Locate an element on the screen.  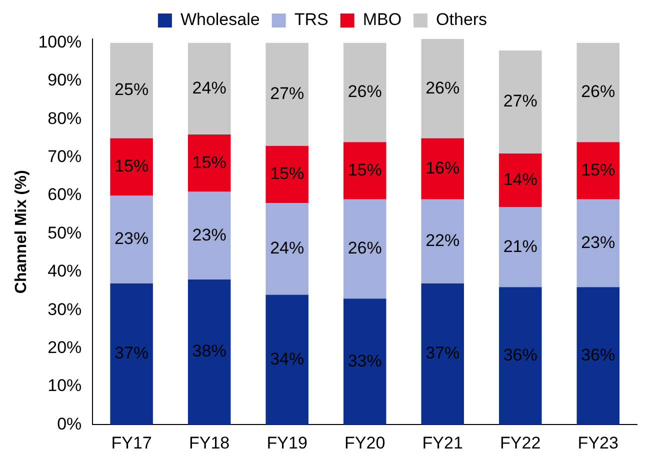
legend-label: MBO is located at coordinates (382, 20).